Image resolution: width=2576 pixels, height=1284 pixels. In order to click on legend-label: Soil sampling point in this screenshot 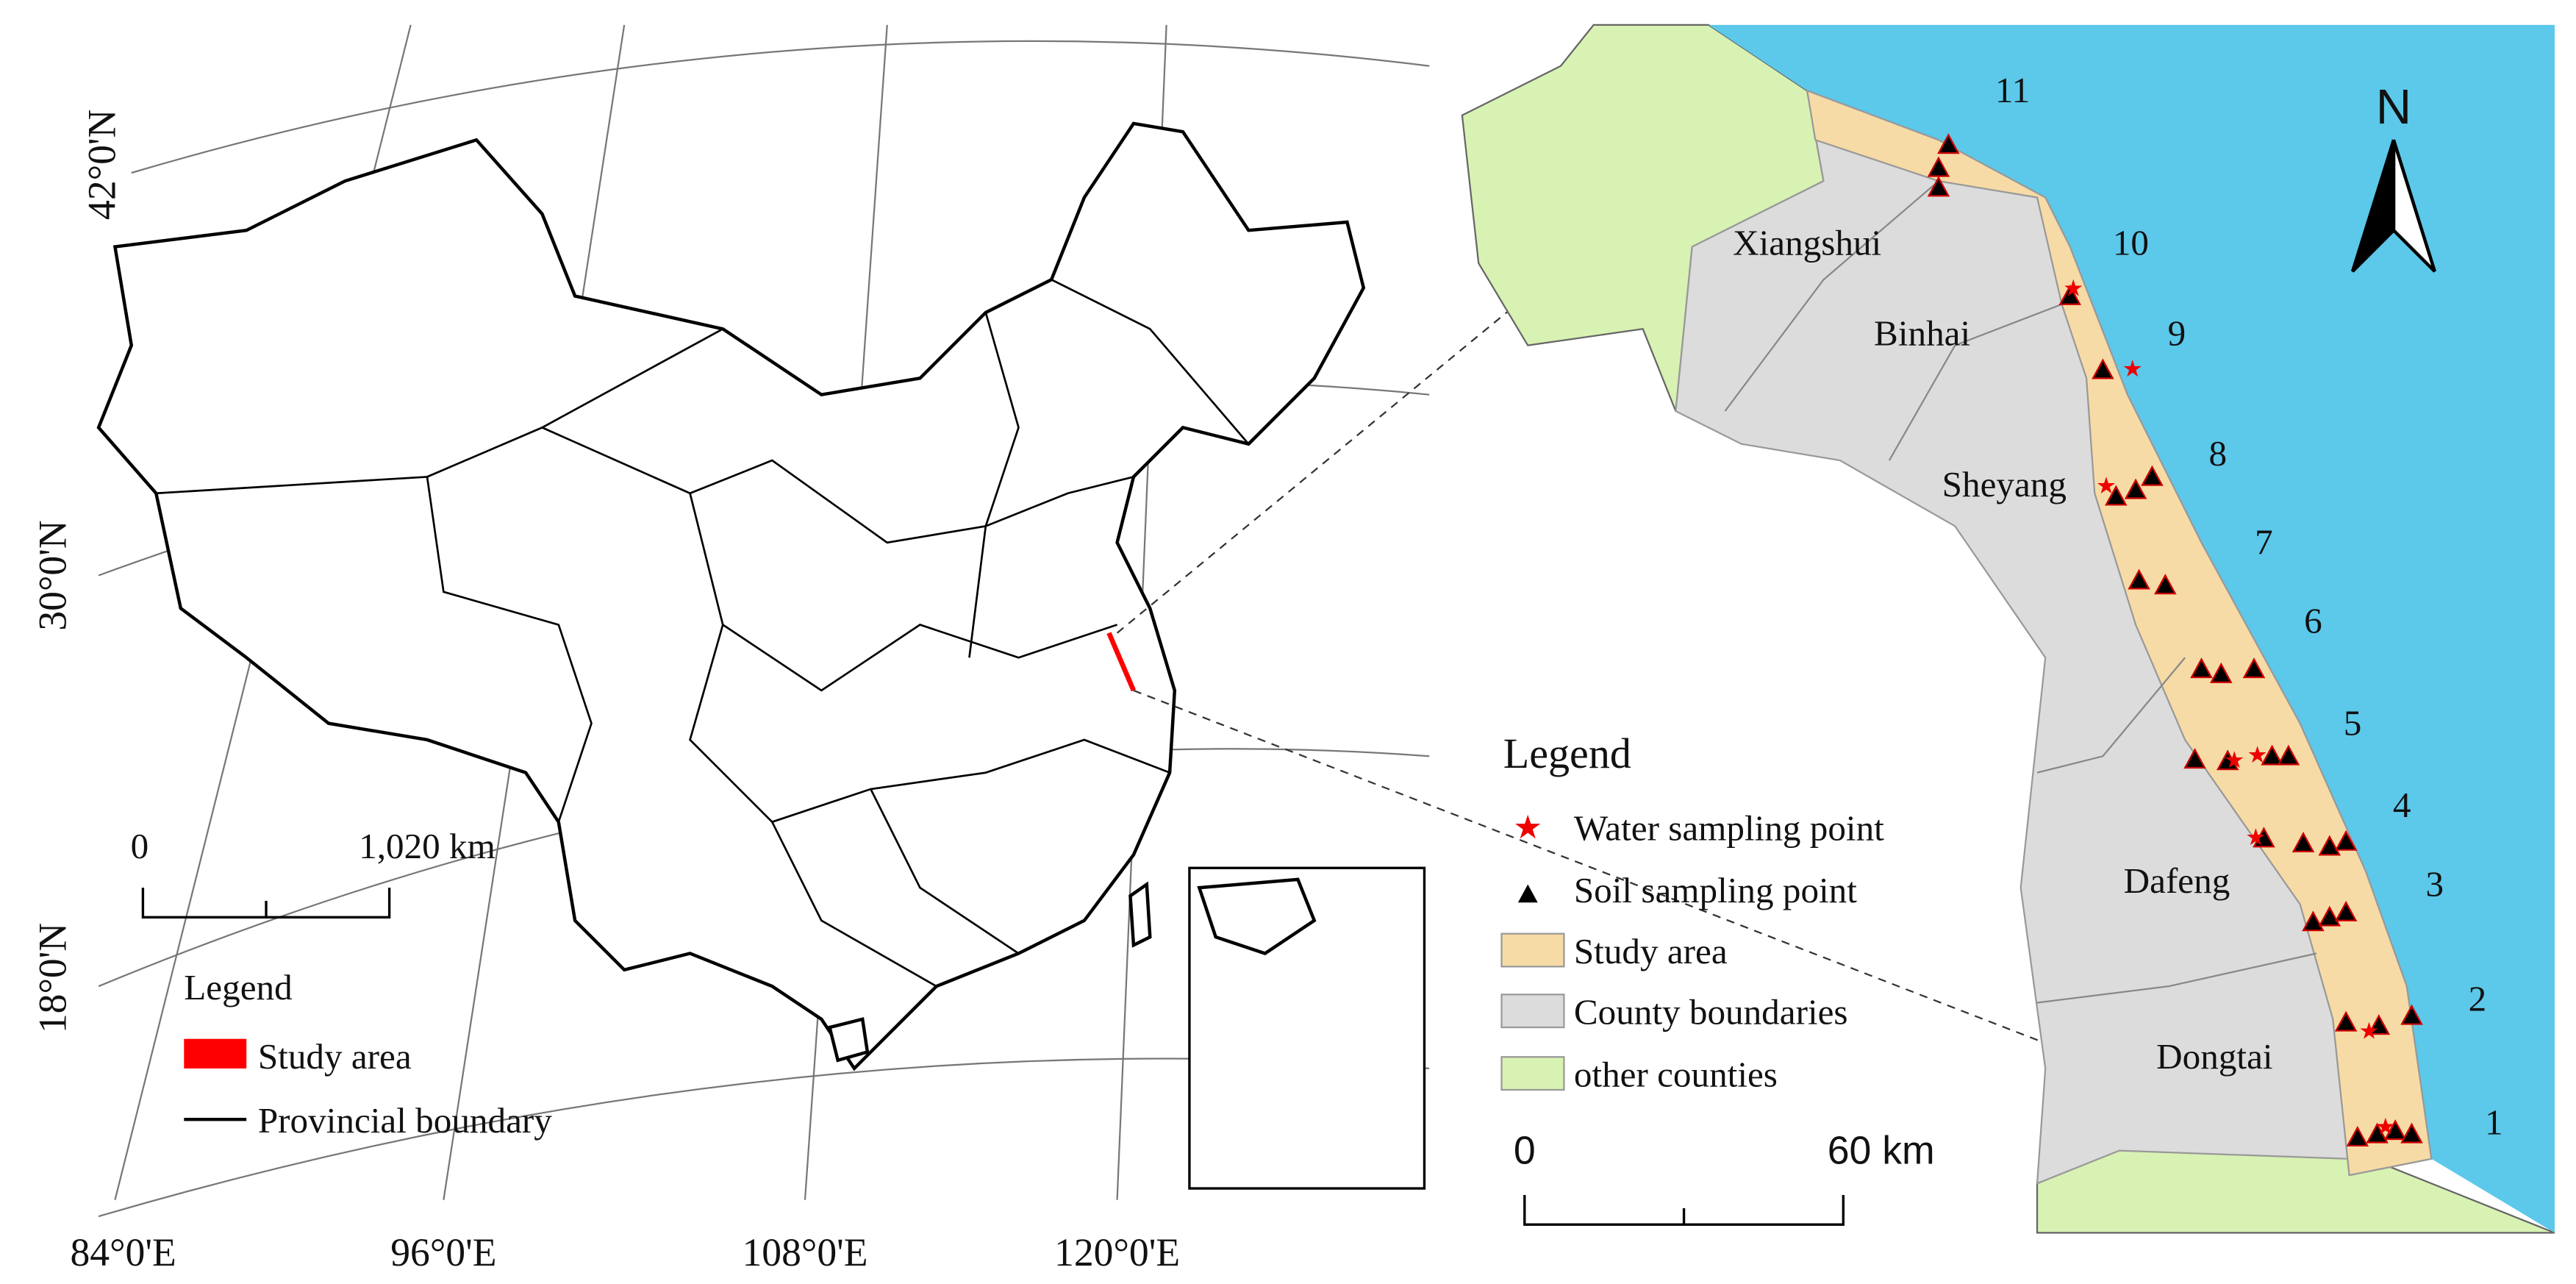, I will do `click(1716, 890)`.